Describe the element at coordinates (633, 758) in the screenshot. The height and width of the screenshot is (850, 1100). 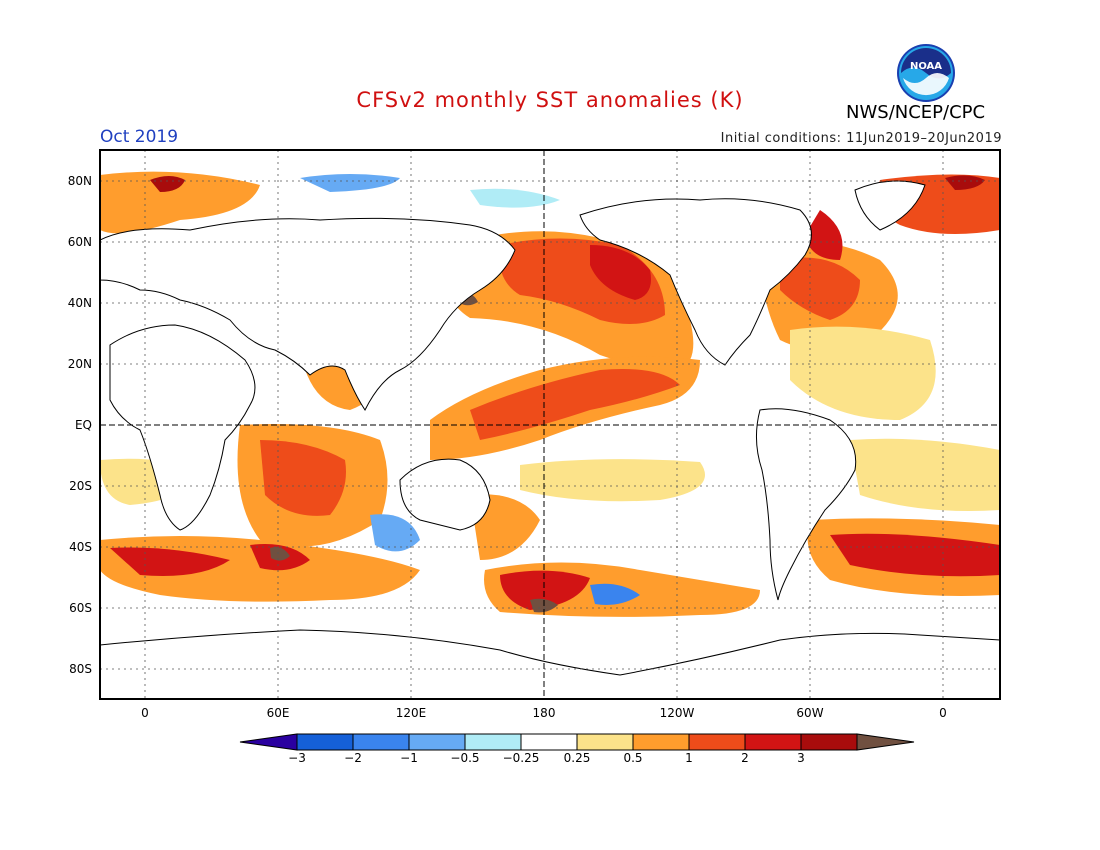
I see `colorbar-tick: 0.5` at that location.